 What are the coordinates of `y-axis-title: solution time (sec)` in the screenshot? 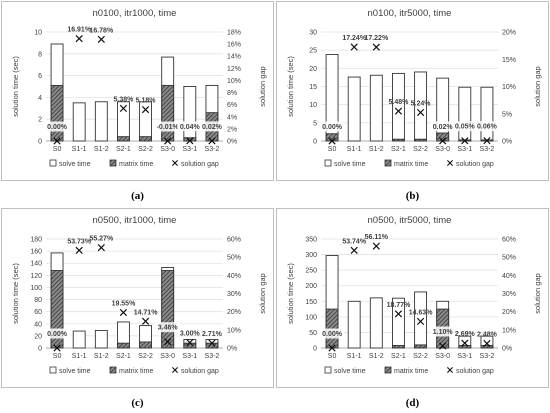 It's located at (15, 293).